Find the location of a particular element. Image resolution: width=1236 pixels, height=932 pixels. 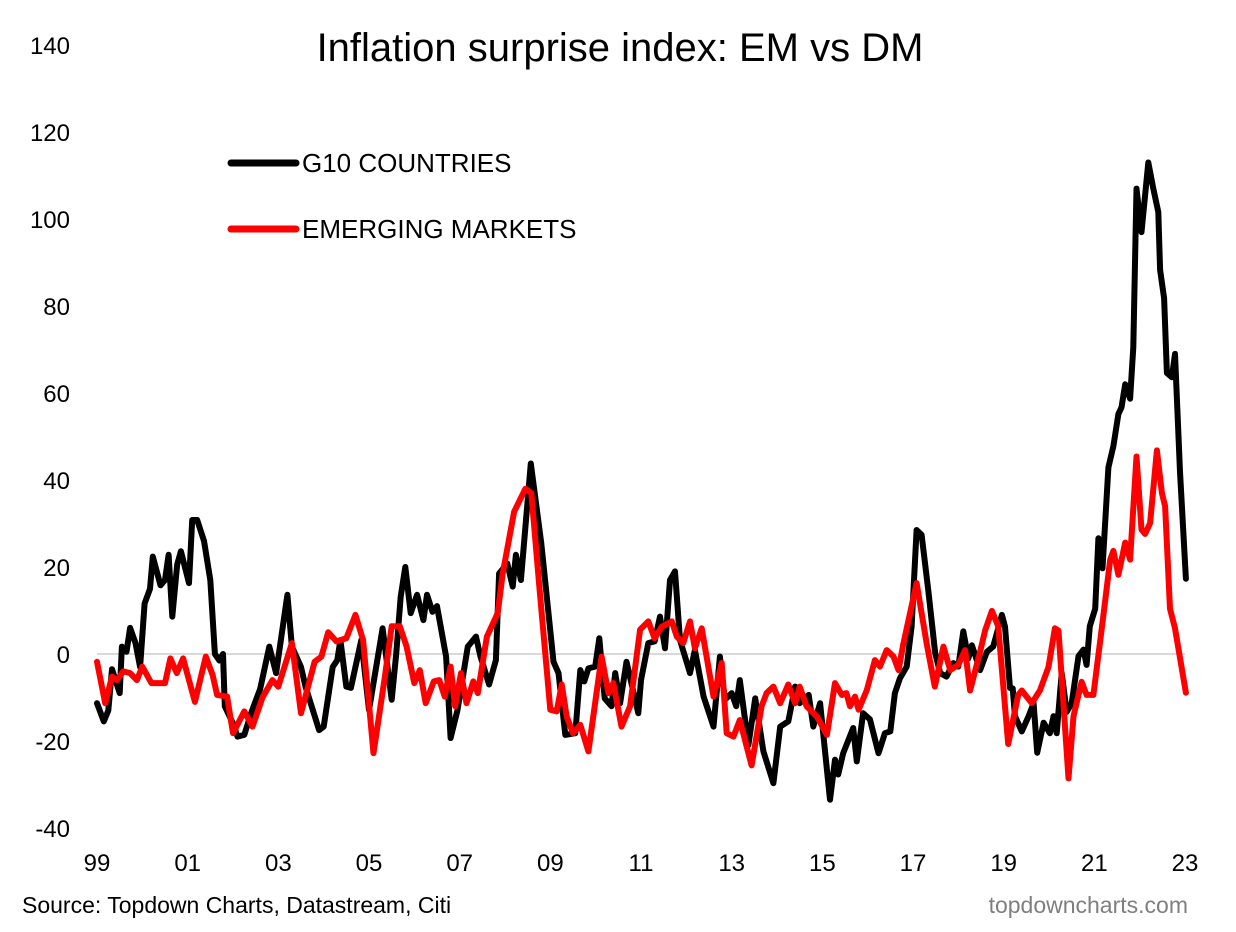

source-note: Source: Topdown Charts, Datastream, Citi is located at coordinates (236, 905).